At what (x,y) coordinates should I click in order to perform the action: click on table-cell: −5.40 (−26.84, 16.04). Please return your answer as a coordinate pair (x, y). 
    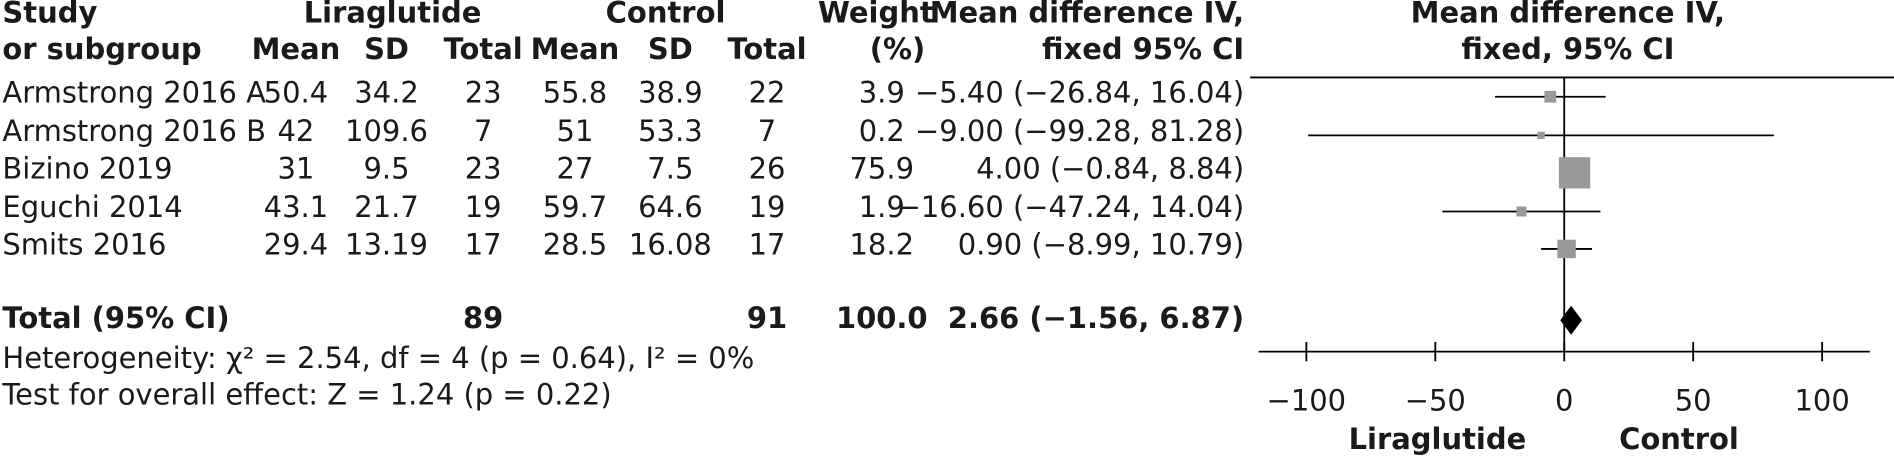
    Looking at the image, I should click on (1079, 92).